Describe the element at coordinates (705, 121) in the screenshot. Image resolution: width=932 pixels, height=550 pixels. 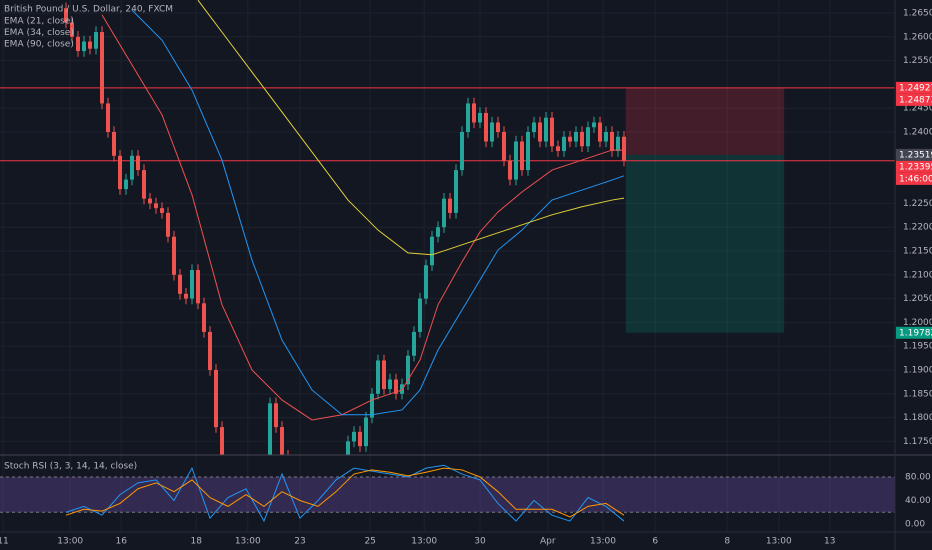
I see `stop-zone` at that location.